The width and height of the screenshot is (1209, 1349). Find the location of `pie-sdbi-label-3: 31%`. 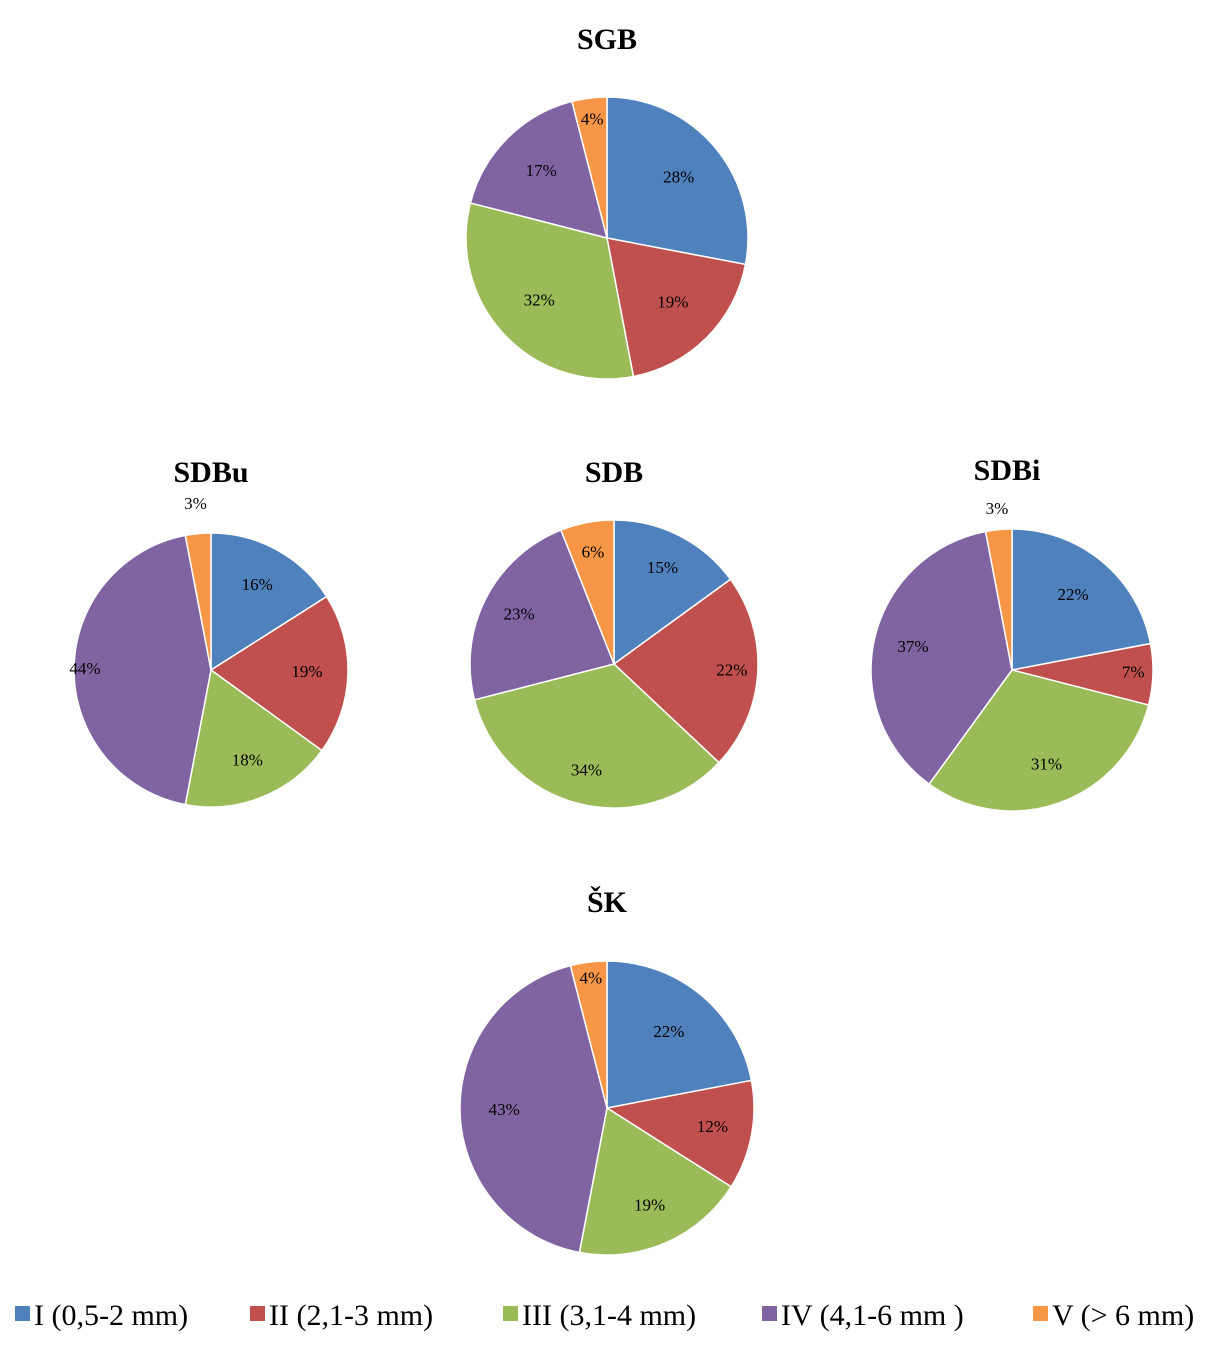

pie-sdbi-label-3: 31% is located at coordinates (1046, 763).